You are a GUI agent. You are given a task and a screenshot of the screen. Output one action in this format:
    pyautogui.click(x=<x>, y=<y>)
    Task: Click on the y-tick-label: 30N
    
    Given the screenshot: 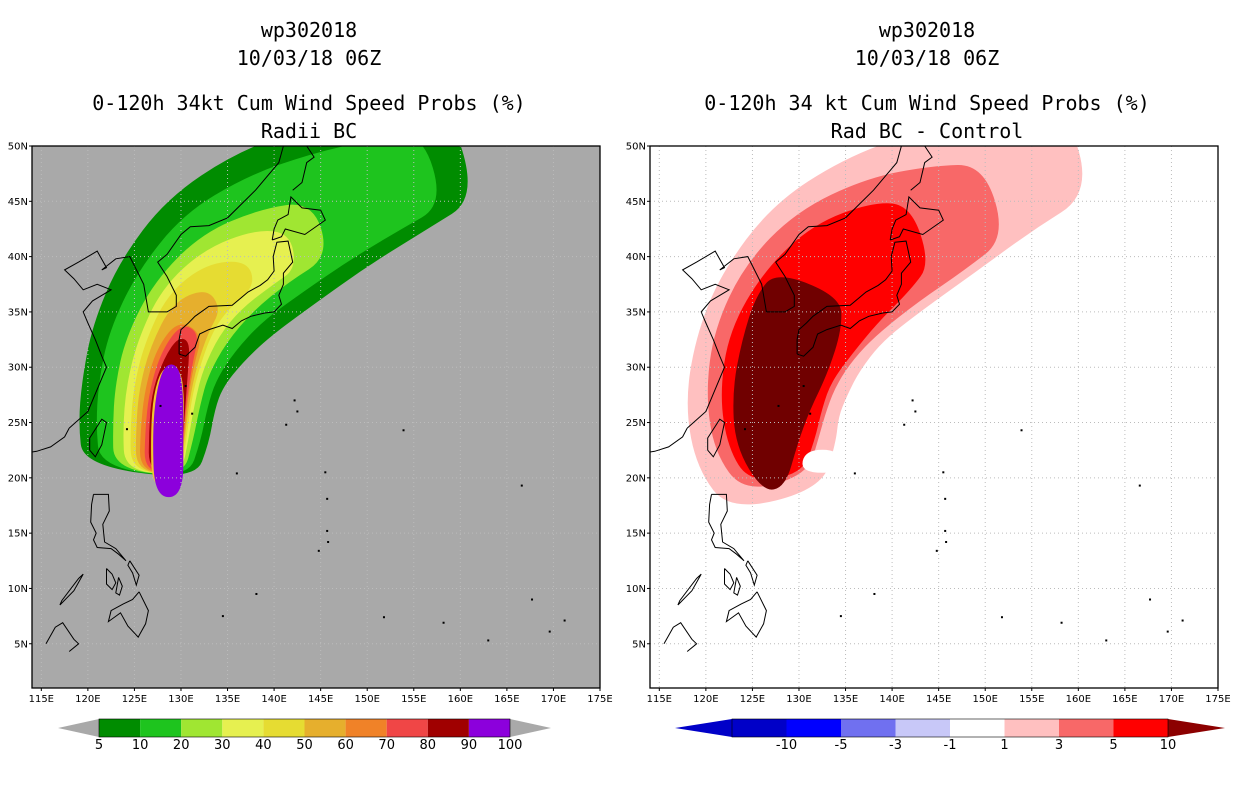 What is the action you would take?
    pyautogui.click(x=636, y=368)
    